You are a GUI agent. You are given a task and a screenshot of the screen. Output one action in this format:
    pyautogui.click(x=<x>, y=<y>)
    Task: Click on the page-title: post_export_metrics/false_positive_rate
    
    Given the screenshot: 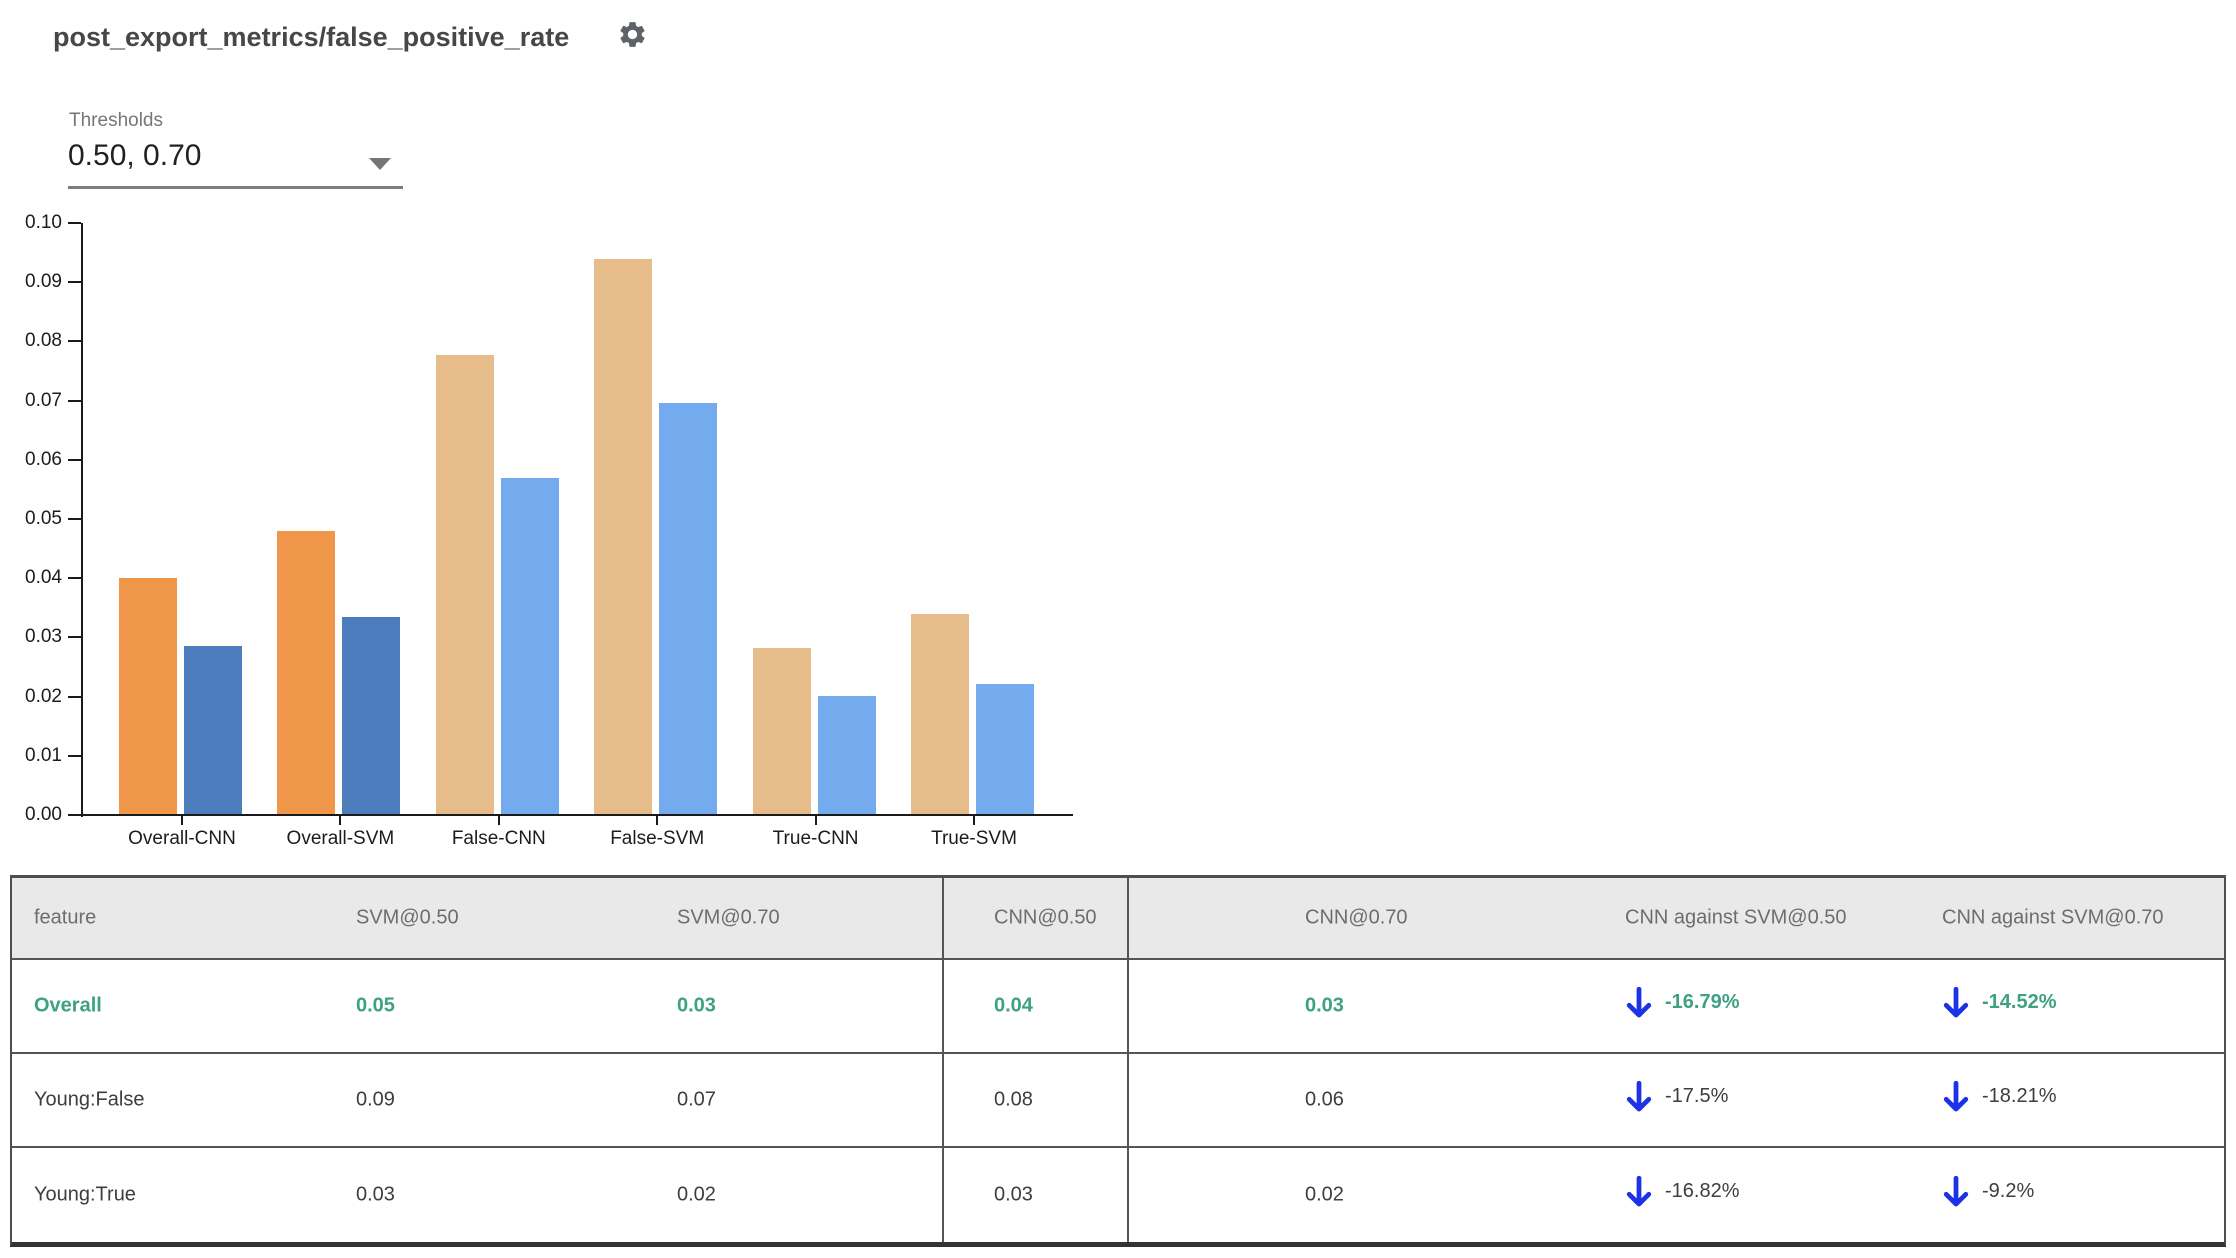 What is the action you would take?
    pyautogui.click(x=311, y=37)
    